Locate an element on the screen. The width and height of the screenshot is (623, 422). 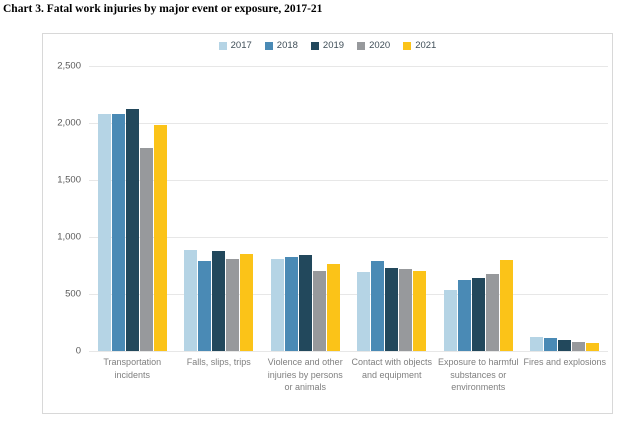
bar-2020-contact-with is located at coordinates (406, 310).